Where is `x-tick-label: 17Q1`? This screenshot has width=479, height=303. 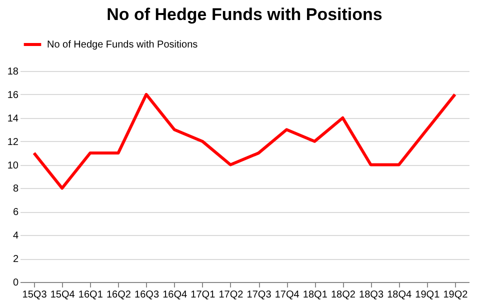
x-tick-label: 17Q1 is located at coordinates (203, 295).